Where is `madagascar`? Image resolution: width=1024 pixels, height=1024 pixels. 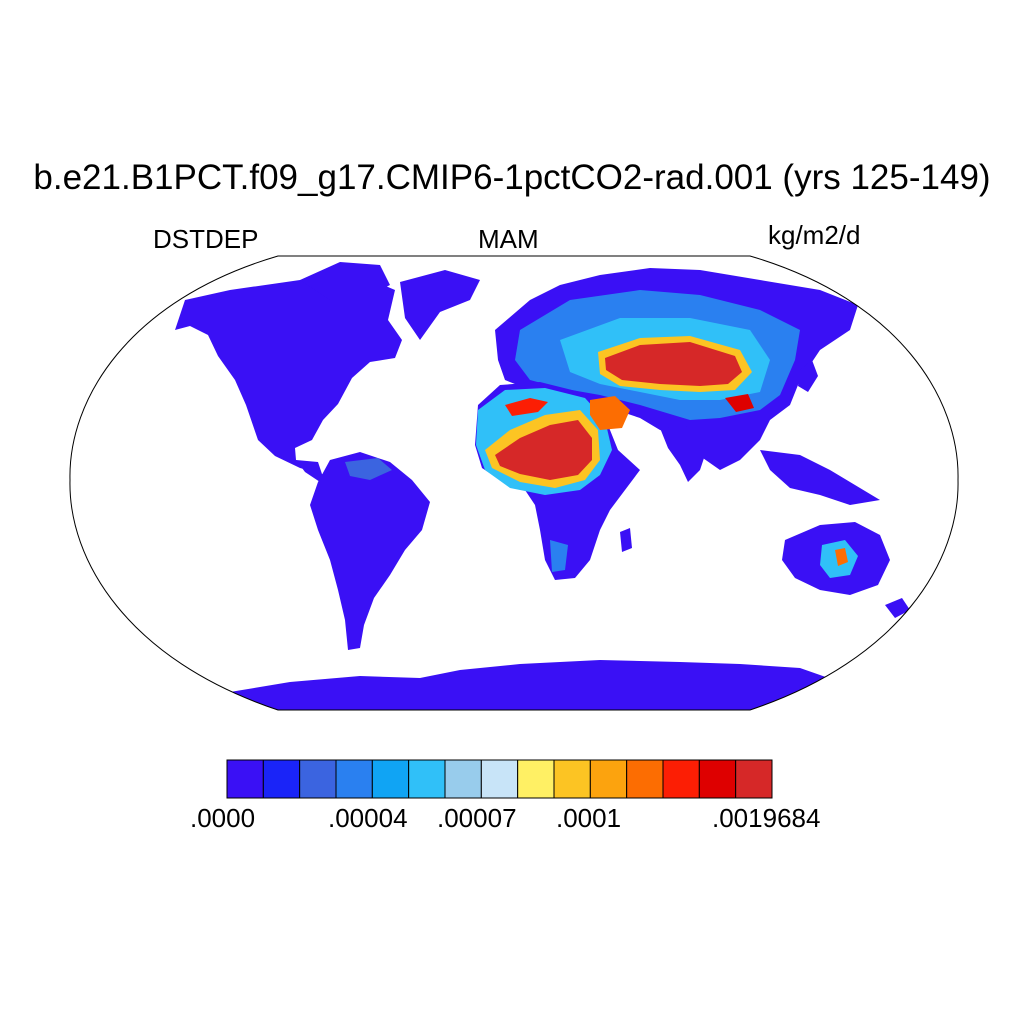
madagascar is located at coordinates (626, 540).